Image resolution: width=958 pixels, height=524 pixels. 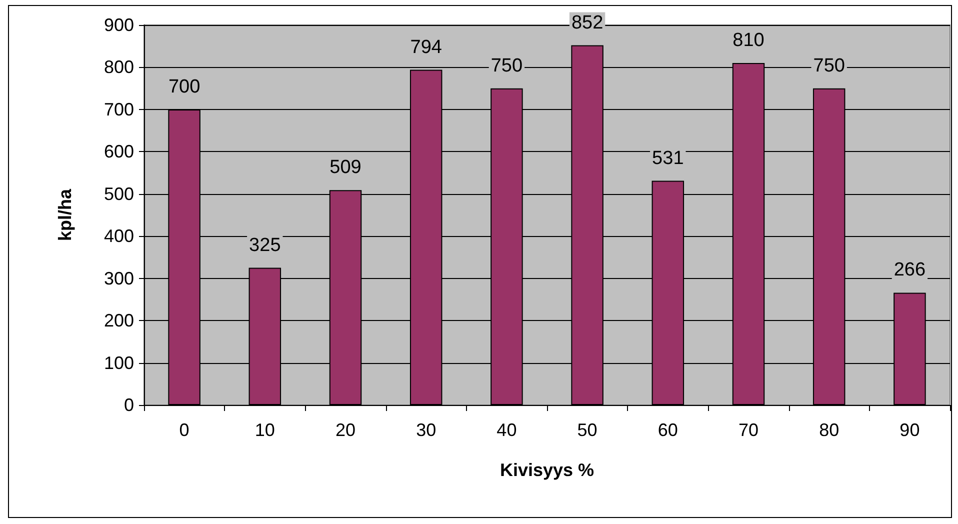 What do you see at coordinates (119, 194) in the screenshot?
I see `y-tick-label: 500` at bounding box center [119, 194].